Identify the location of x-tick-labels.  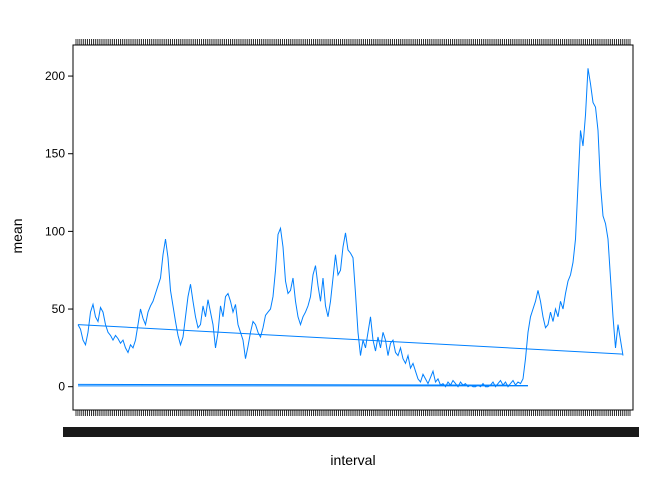
(351, 432).